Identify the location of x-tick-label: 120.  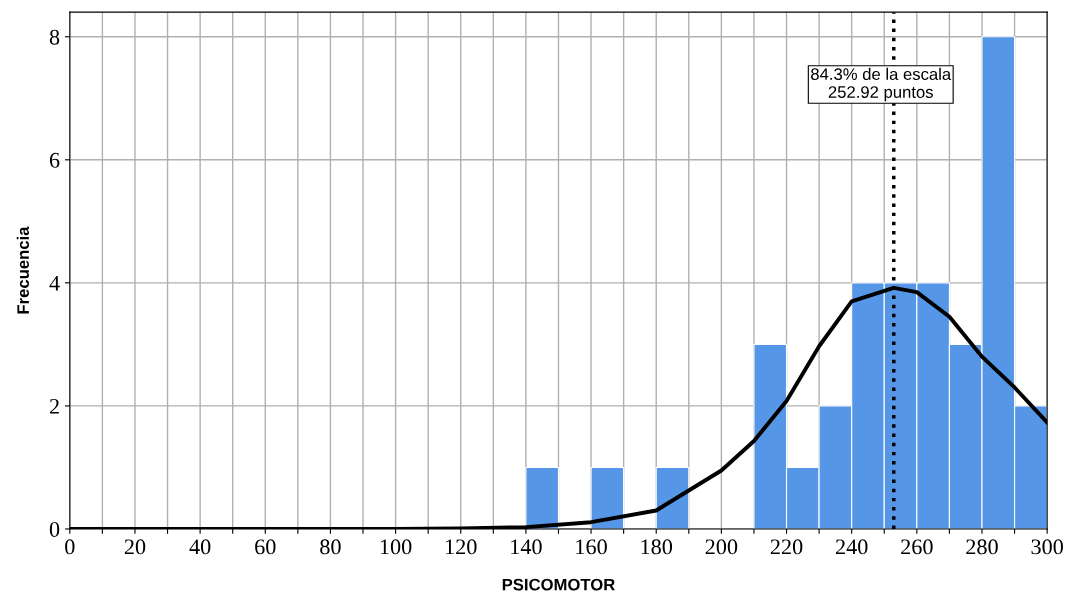
(461, 547).